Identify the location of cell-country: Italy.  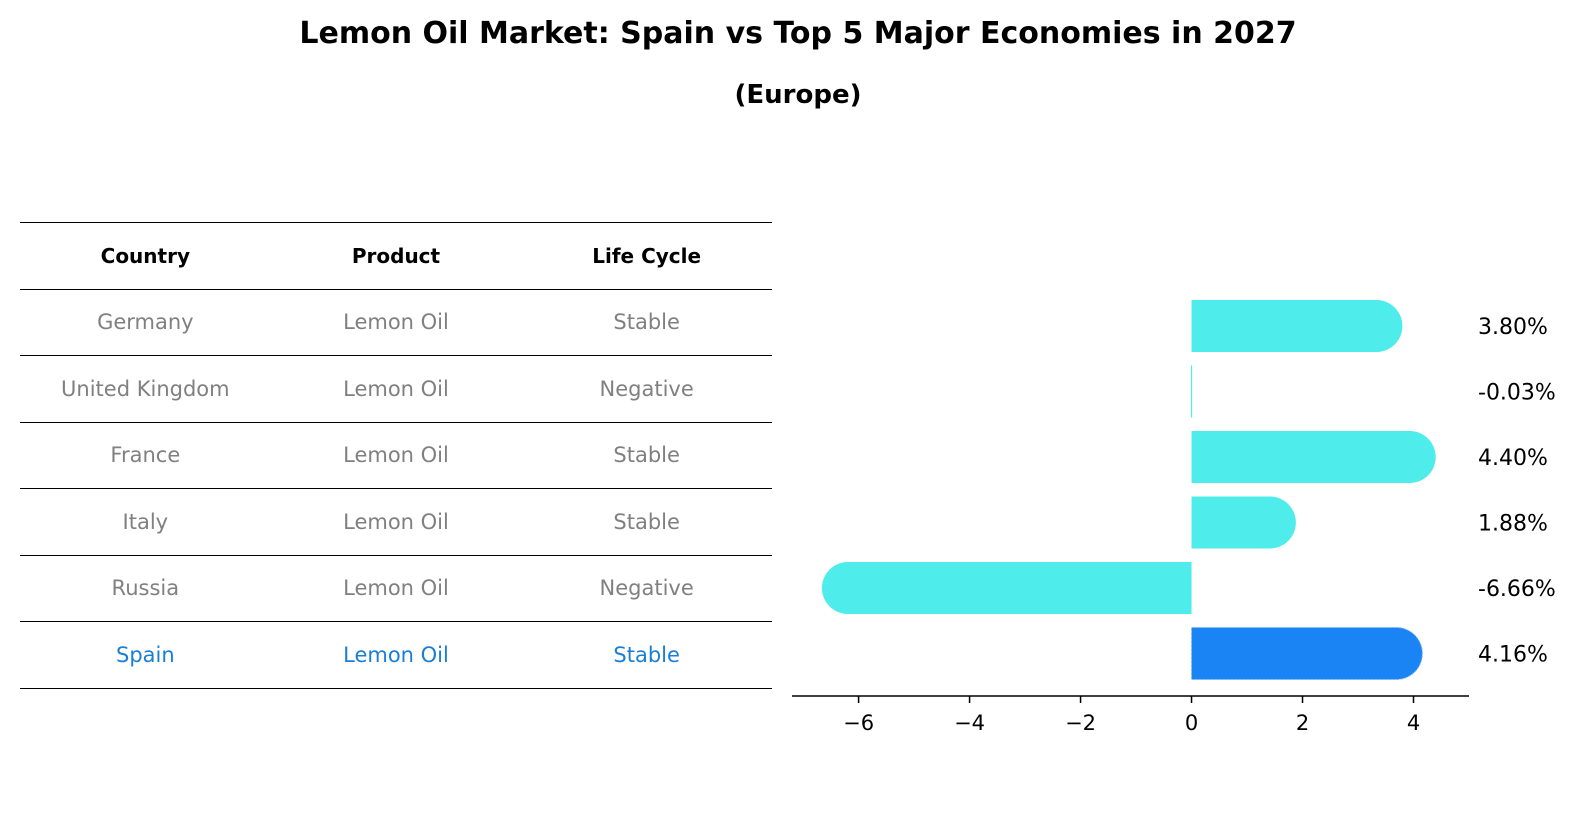
(145, 522).